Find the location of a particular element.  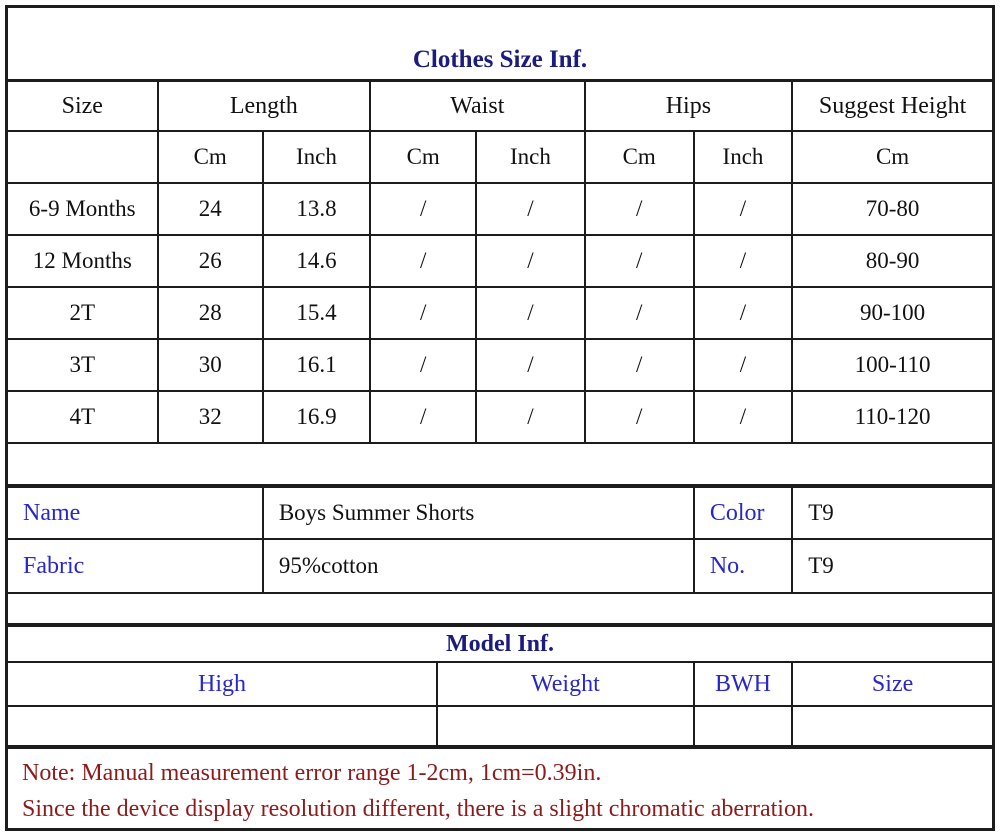

column-header-length: Length is located at coordinates (265, 106).